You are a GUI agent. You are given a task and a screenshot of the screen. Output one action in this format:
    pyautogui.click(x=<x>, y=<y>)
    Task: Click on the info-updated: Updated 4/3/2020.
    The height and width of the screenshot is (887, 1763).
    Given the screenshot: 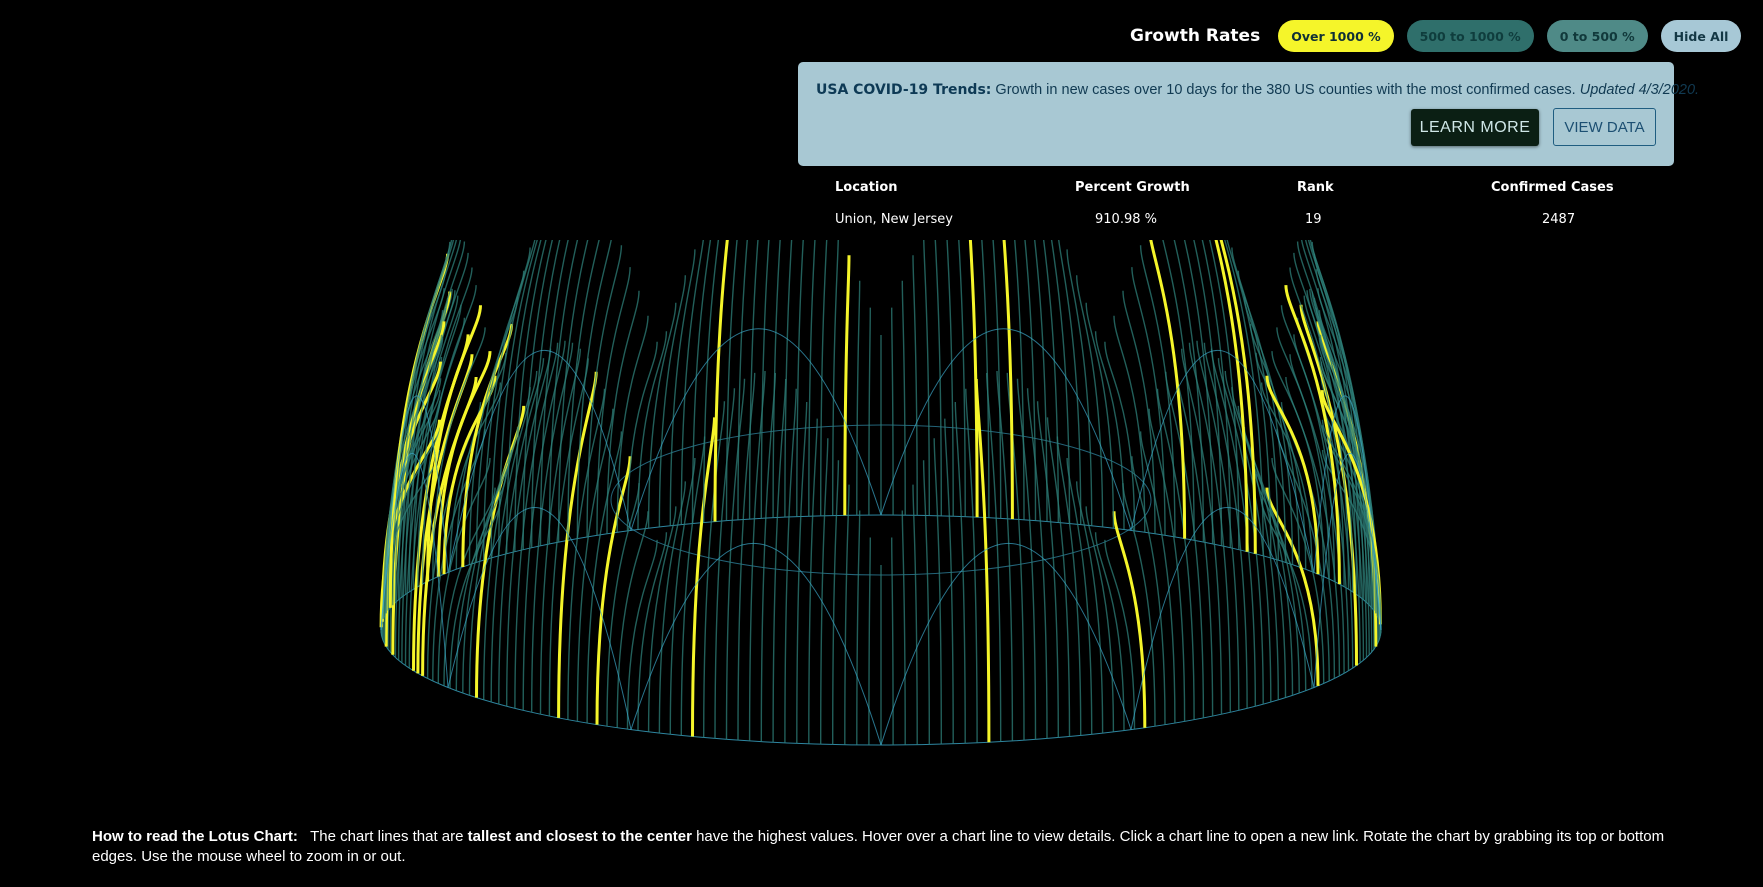 What is the action you would take?
    pyautogui.click(x=1639, y=90)
    